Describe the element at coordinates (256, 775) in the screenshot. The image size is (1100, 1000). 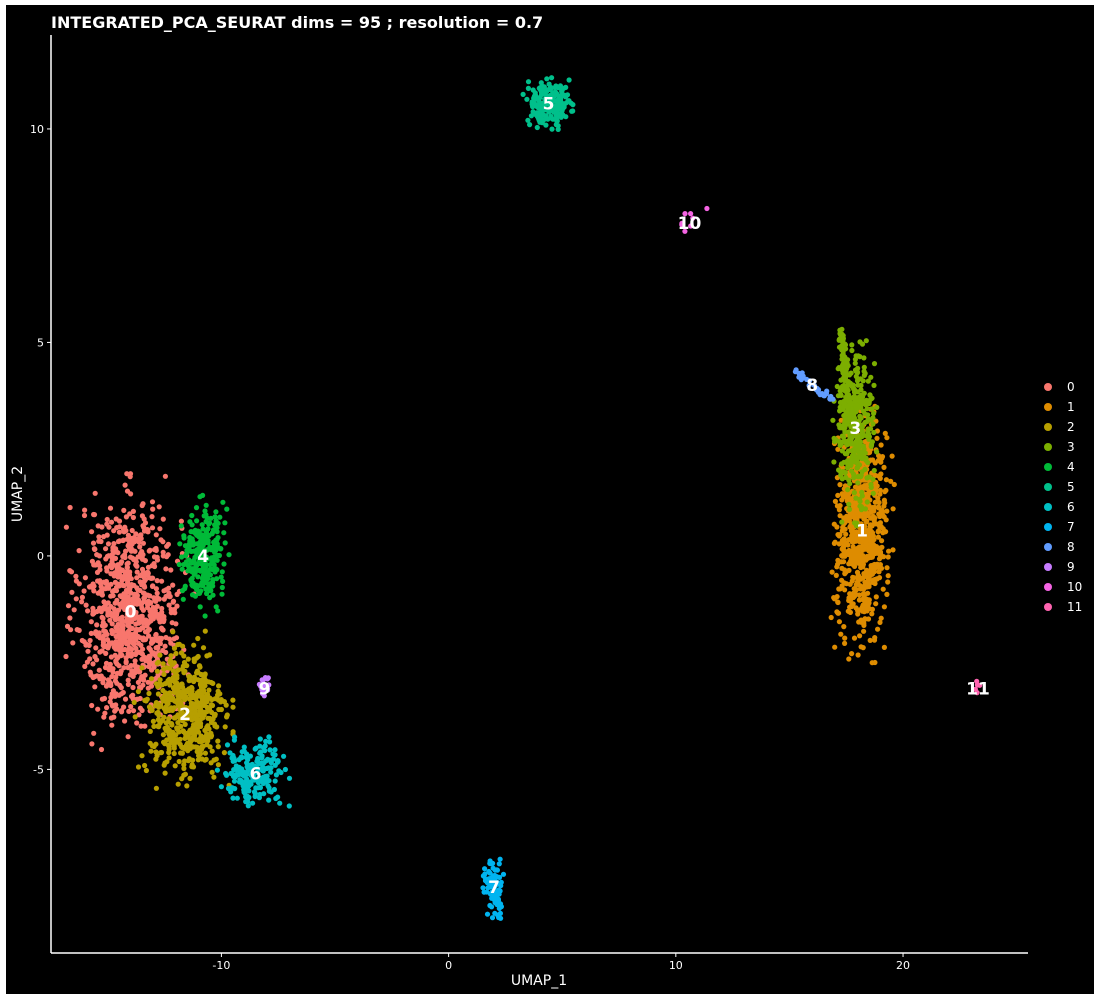
I see `cluster-label-6: 6` at that location.